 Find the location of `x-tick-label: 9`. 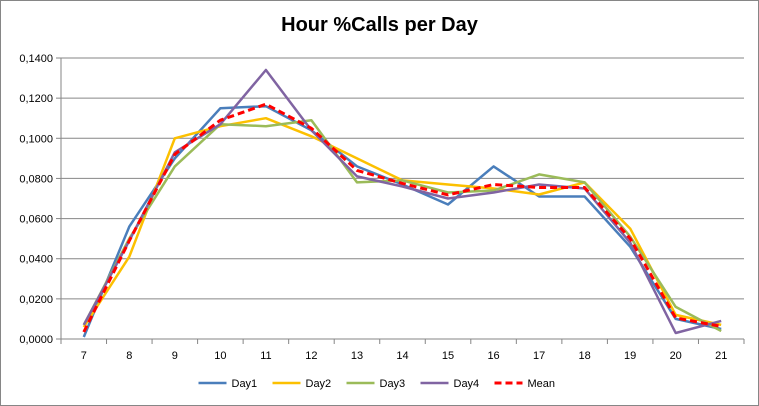

x-tick-label: 9 is located at coordinates (175, 356).